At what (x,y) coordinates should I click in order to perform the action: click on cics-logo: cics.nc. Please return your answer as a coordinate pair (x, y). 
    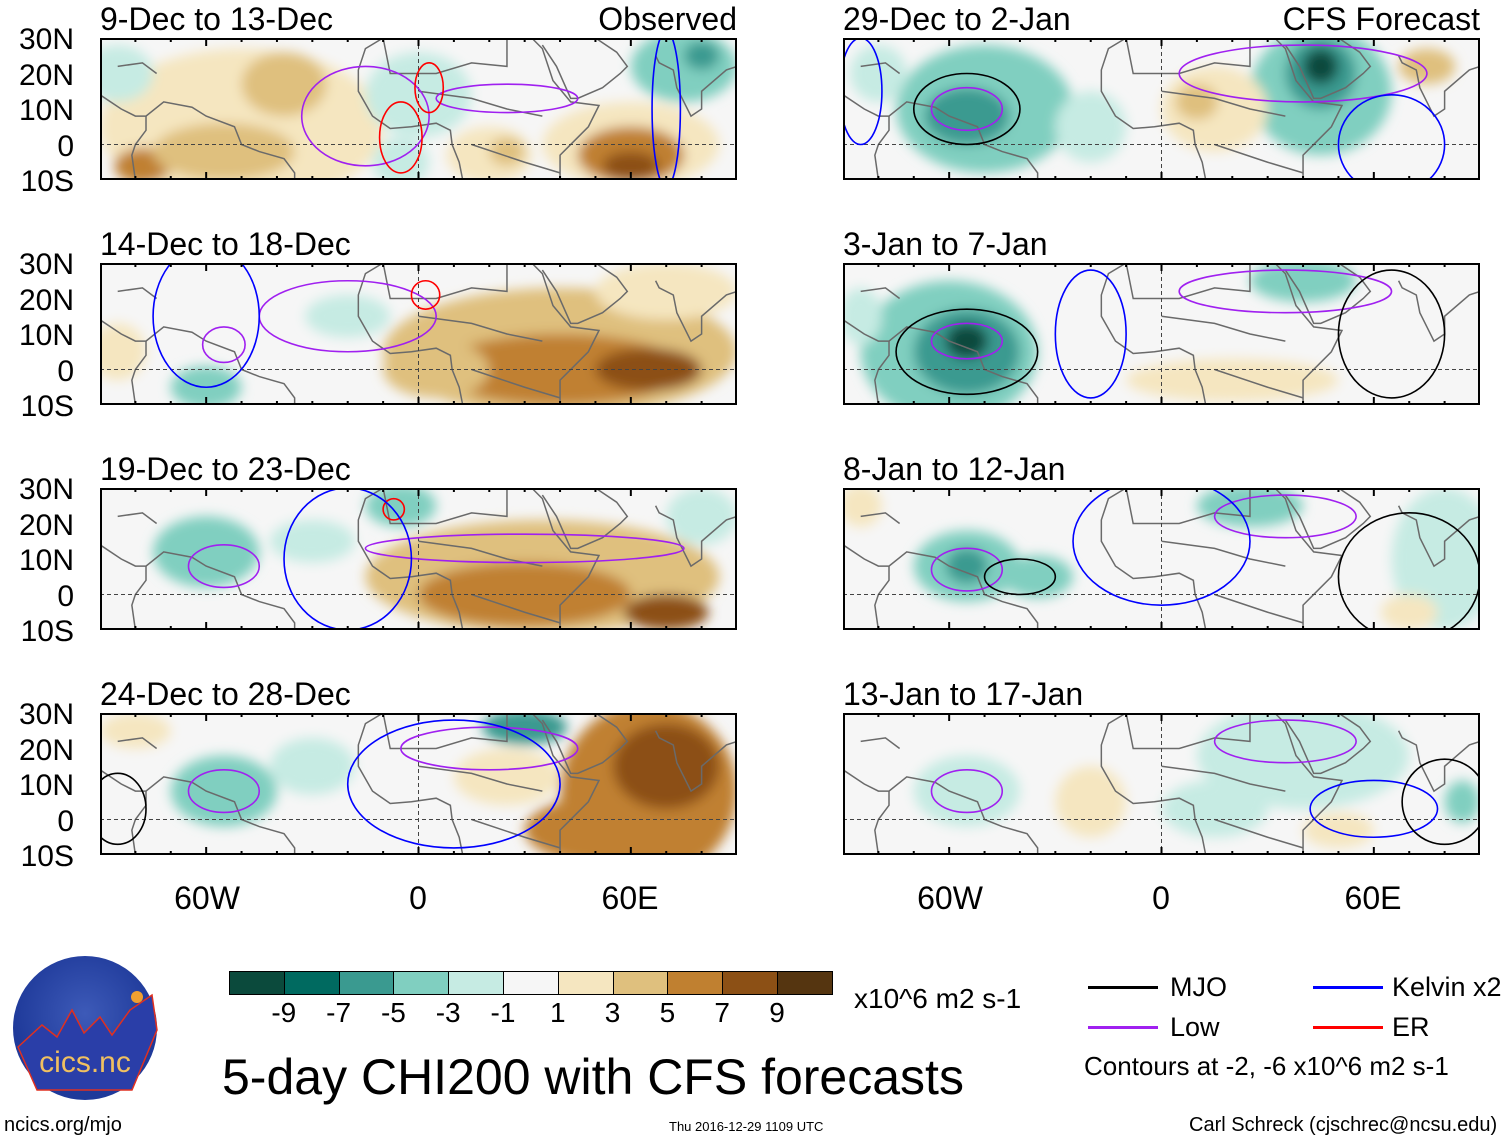
    Looking at the image, I should click on (85, 1028).